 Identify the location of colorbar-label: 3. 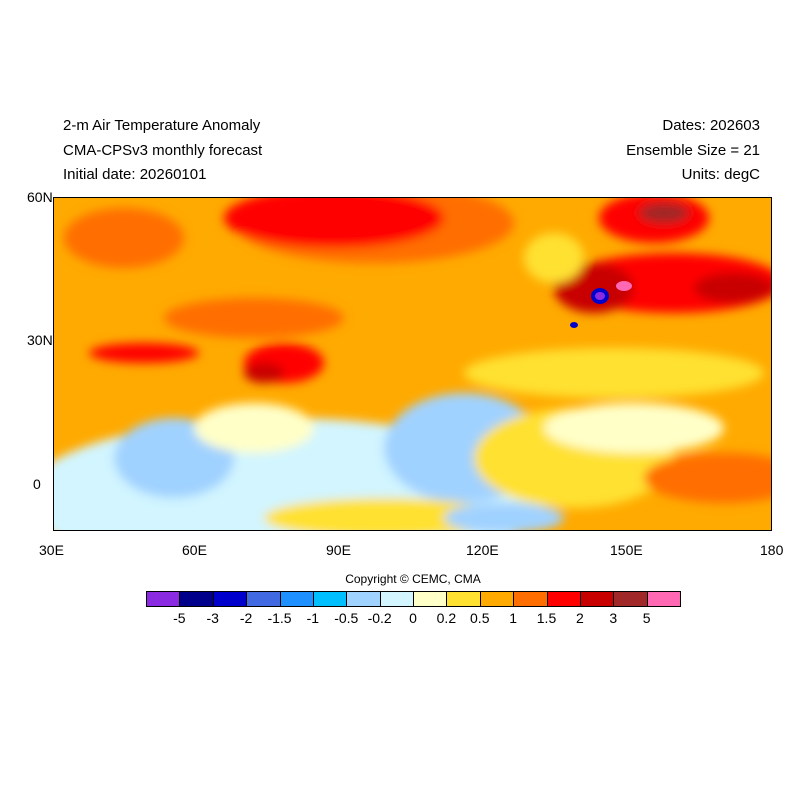
(613, 618).